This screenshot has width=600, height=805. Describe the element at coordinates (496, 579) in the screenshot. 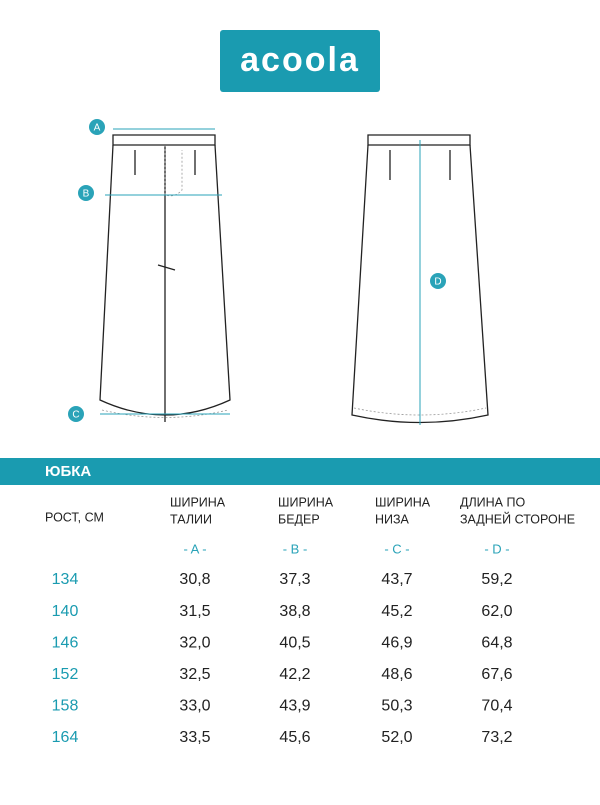

I see `value-cell: 59,2` at that location.